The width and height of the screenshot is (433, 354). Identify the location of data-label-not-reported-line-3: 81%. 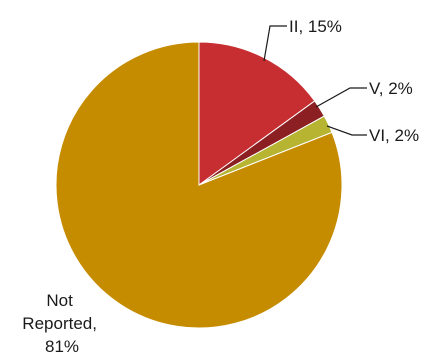
(62, 345).